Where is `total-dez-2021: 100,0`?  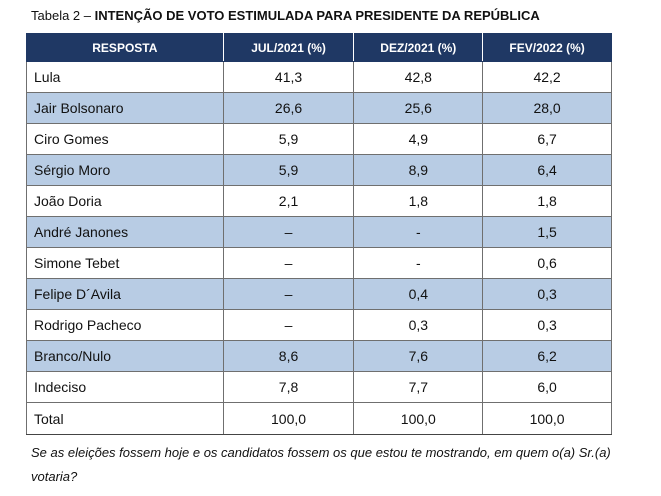 total-dez-2021: 100,0 is located at coordinates (418, 418).